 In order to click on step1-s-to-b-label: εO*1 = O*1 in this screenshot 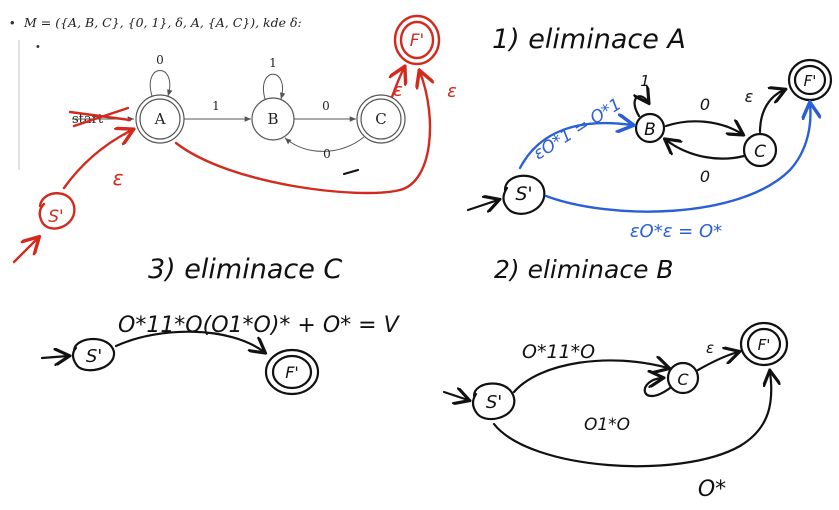, I will do `click(577, 129)`.